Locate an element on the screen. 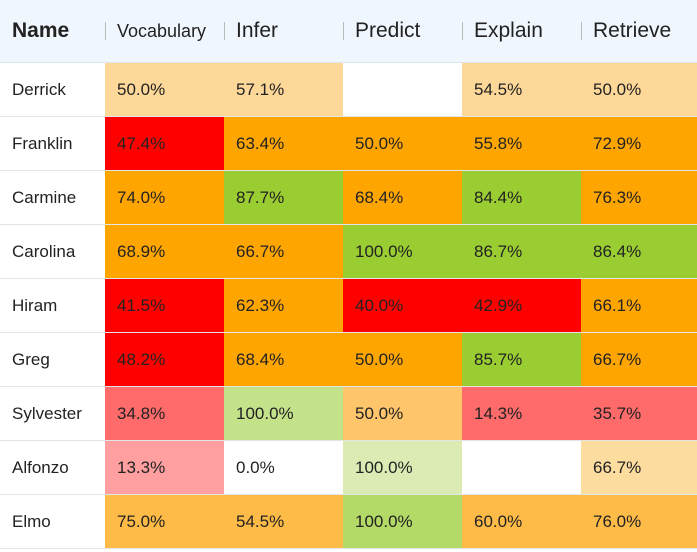  score-cell: 40.0% is located at coordinates (402, 305).